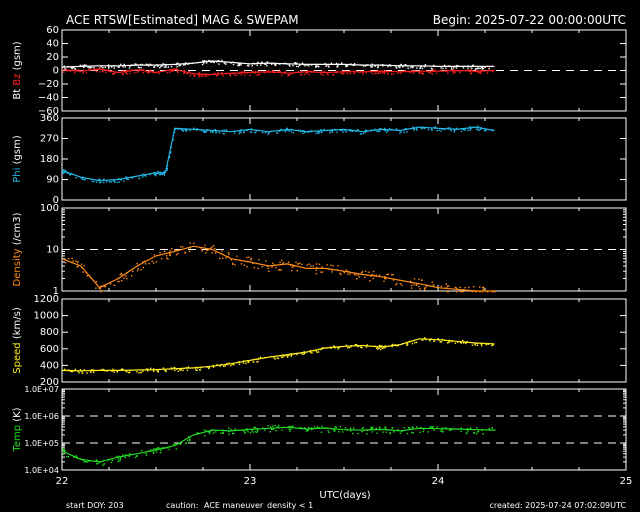 The image size is (640, 512). Describe the element at coordinates (17, 94) in the screenshot. I see `ylabel-part: Bt` at that location.